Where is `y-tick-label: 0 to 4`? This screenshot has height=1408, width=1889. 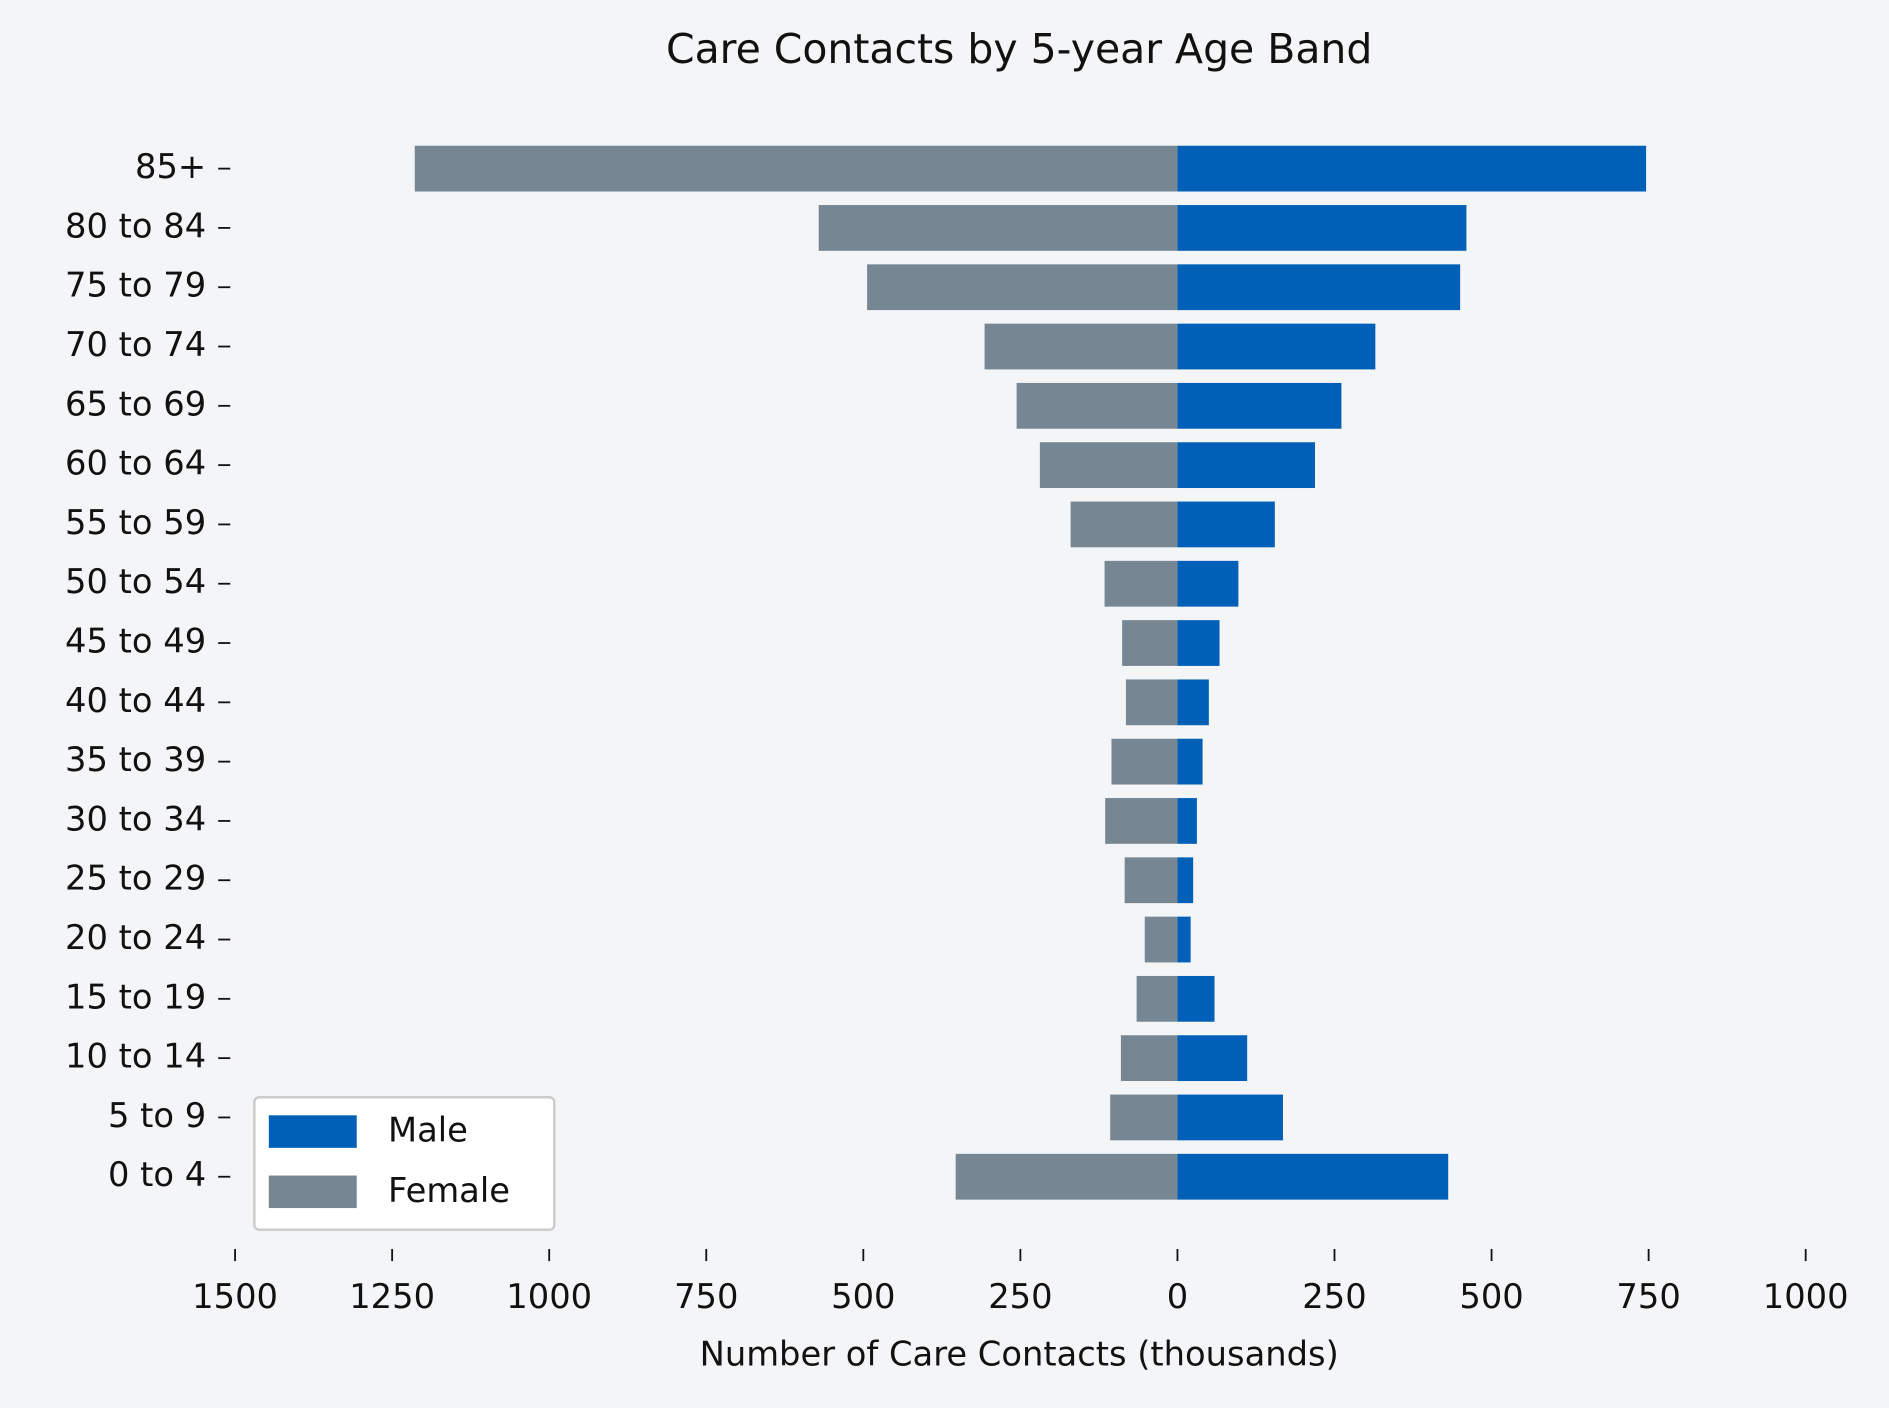 y-tick-label: 0 to 4 is located at coordinates (157, 1174).